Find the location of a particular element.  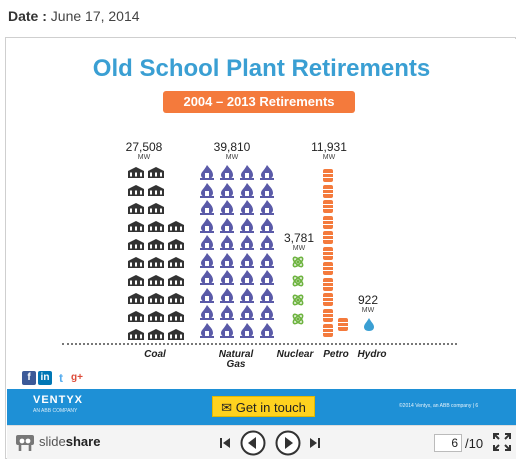

nuclear-value-text: 3,781 is located at coordinates (299, 238).